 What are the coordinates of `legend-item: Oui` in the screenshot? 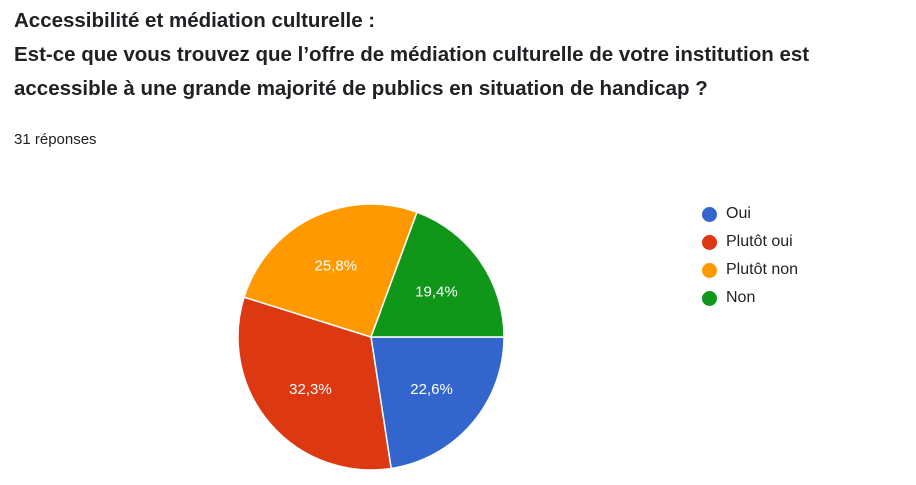 It's located at (750, 214).